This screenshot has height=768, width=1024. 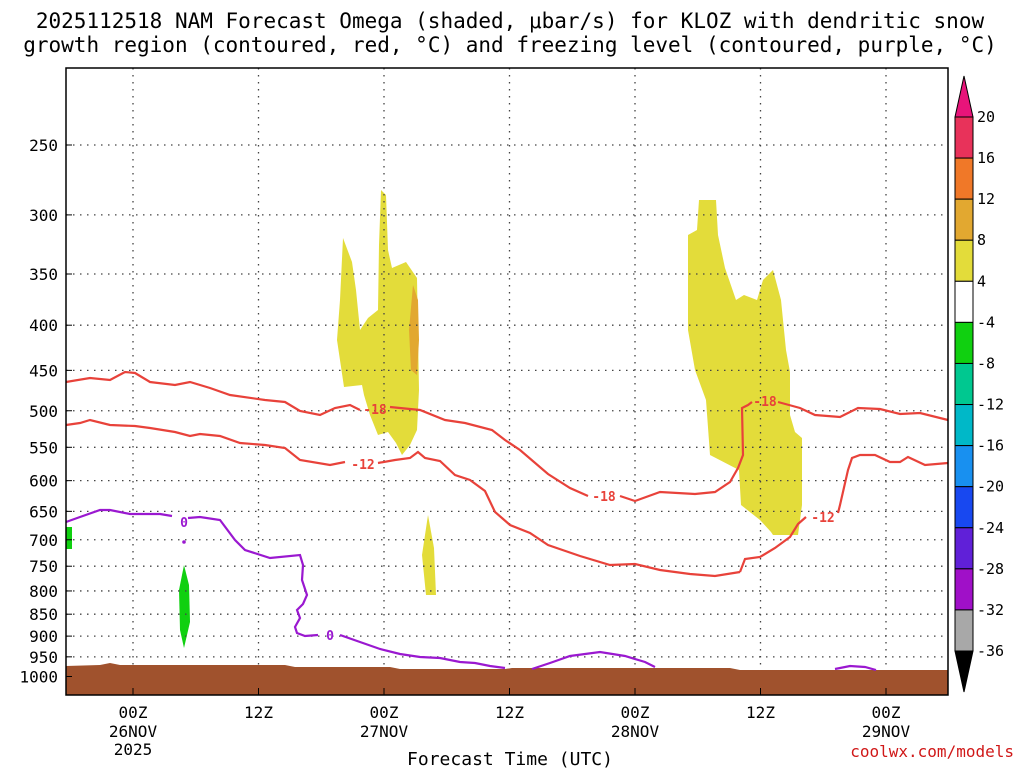 What do you see at coordinates (43, 540) in the screenshot?
I see `y-tick-label-700: 700` at bounding box center [43, 540].